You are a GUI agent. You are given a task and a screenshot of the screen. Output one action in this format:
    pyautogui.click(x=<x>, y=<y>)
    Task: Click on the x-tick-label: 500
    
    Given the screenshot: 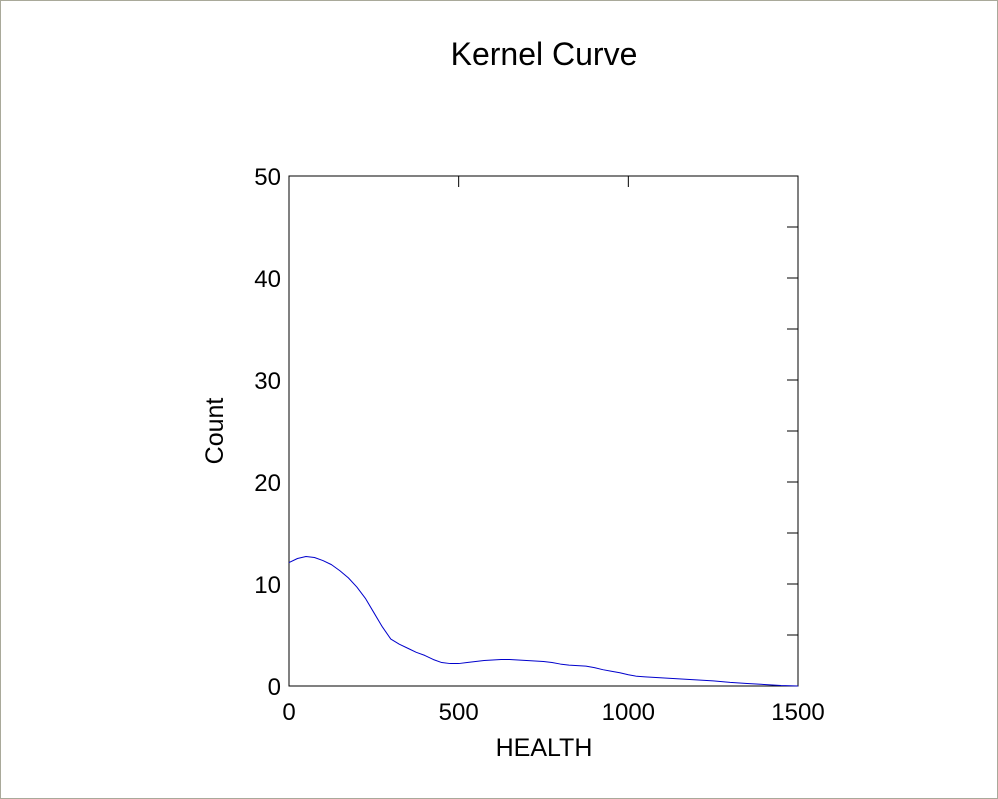 What is the action you would take?
    pyautogui.click(x=459, y=712)
    